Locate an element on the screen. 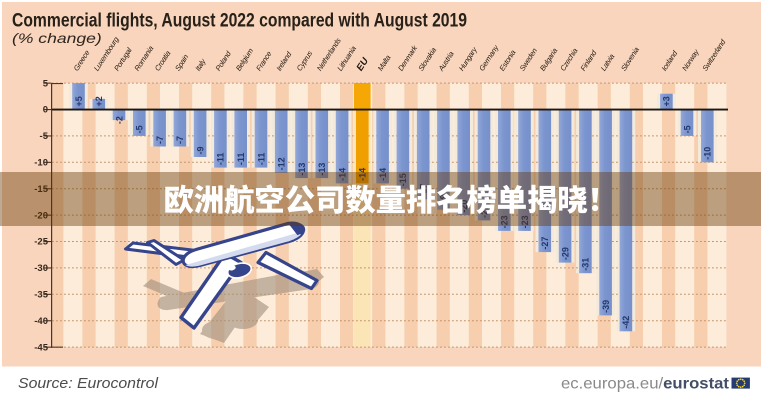  svg-text: Source: Eurocontrol is located at coordinates (88, 383).